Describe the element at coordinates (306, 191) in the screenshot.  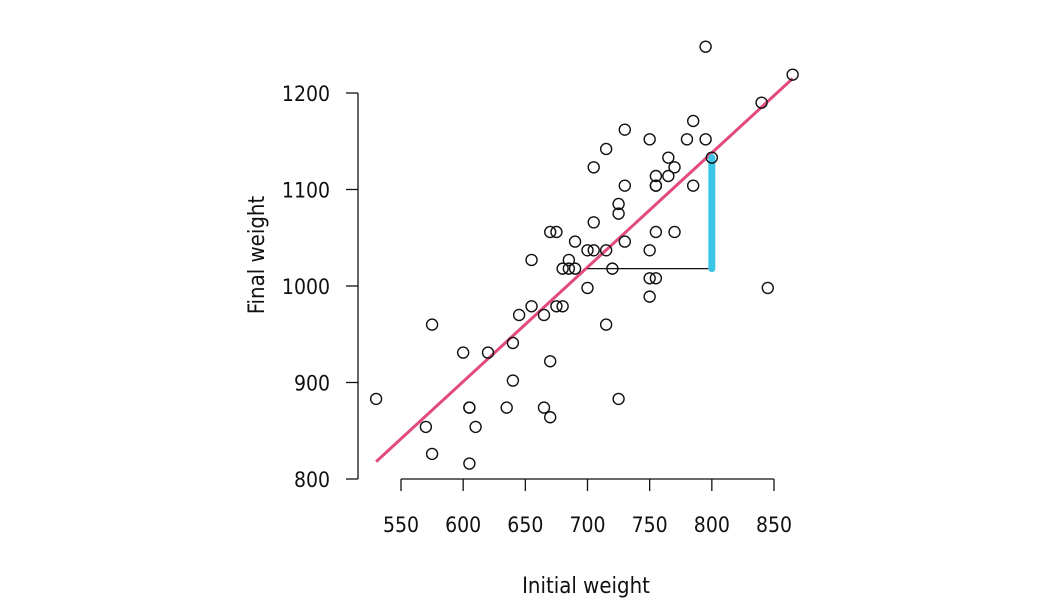
I see `y-tick-label: 1100` at that location.